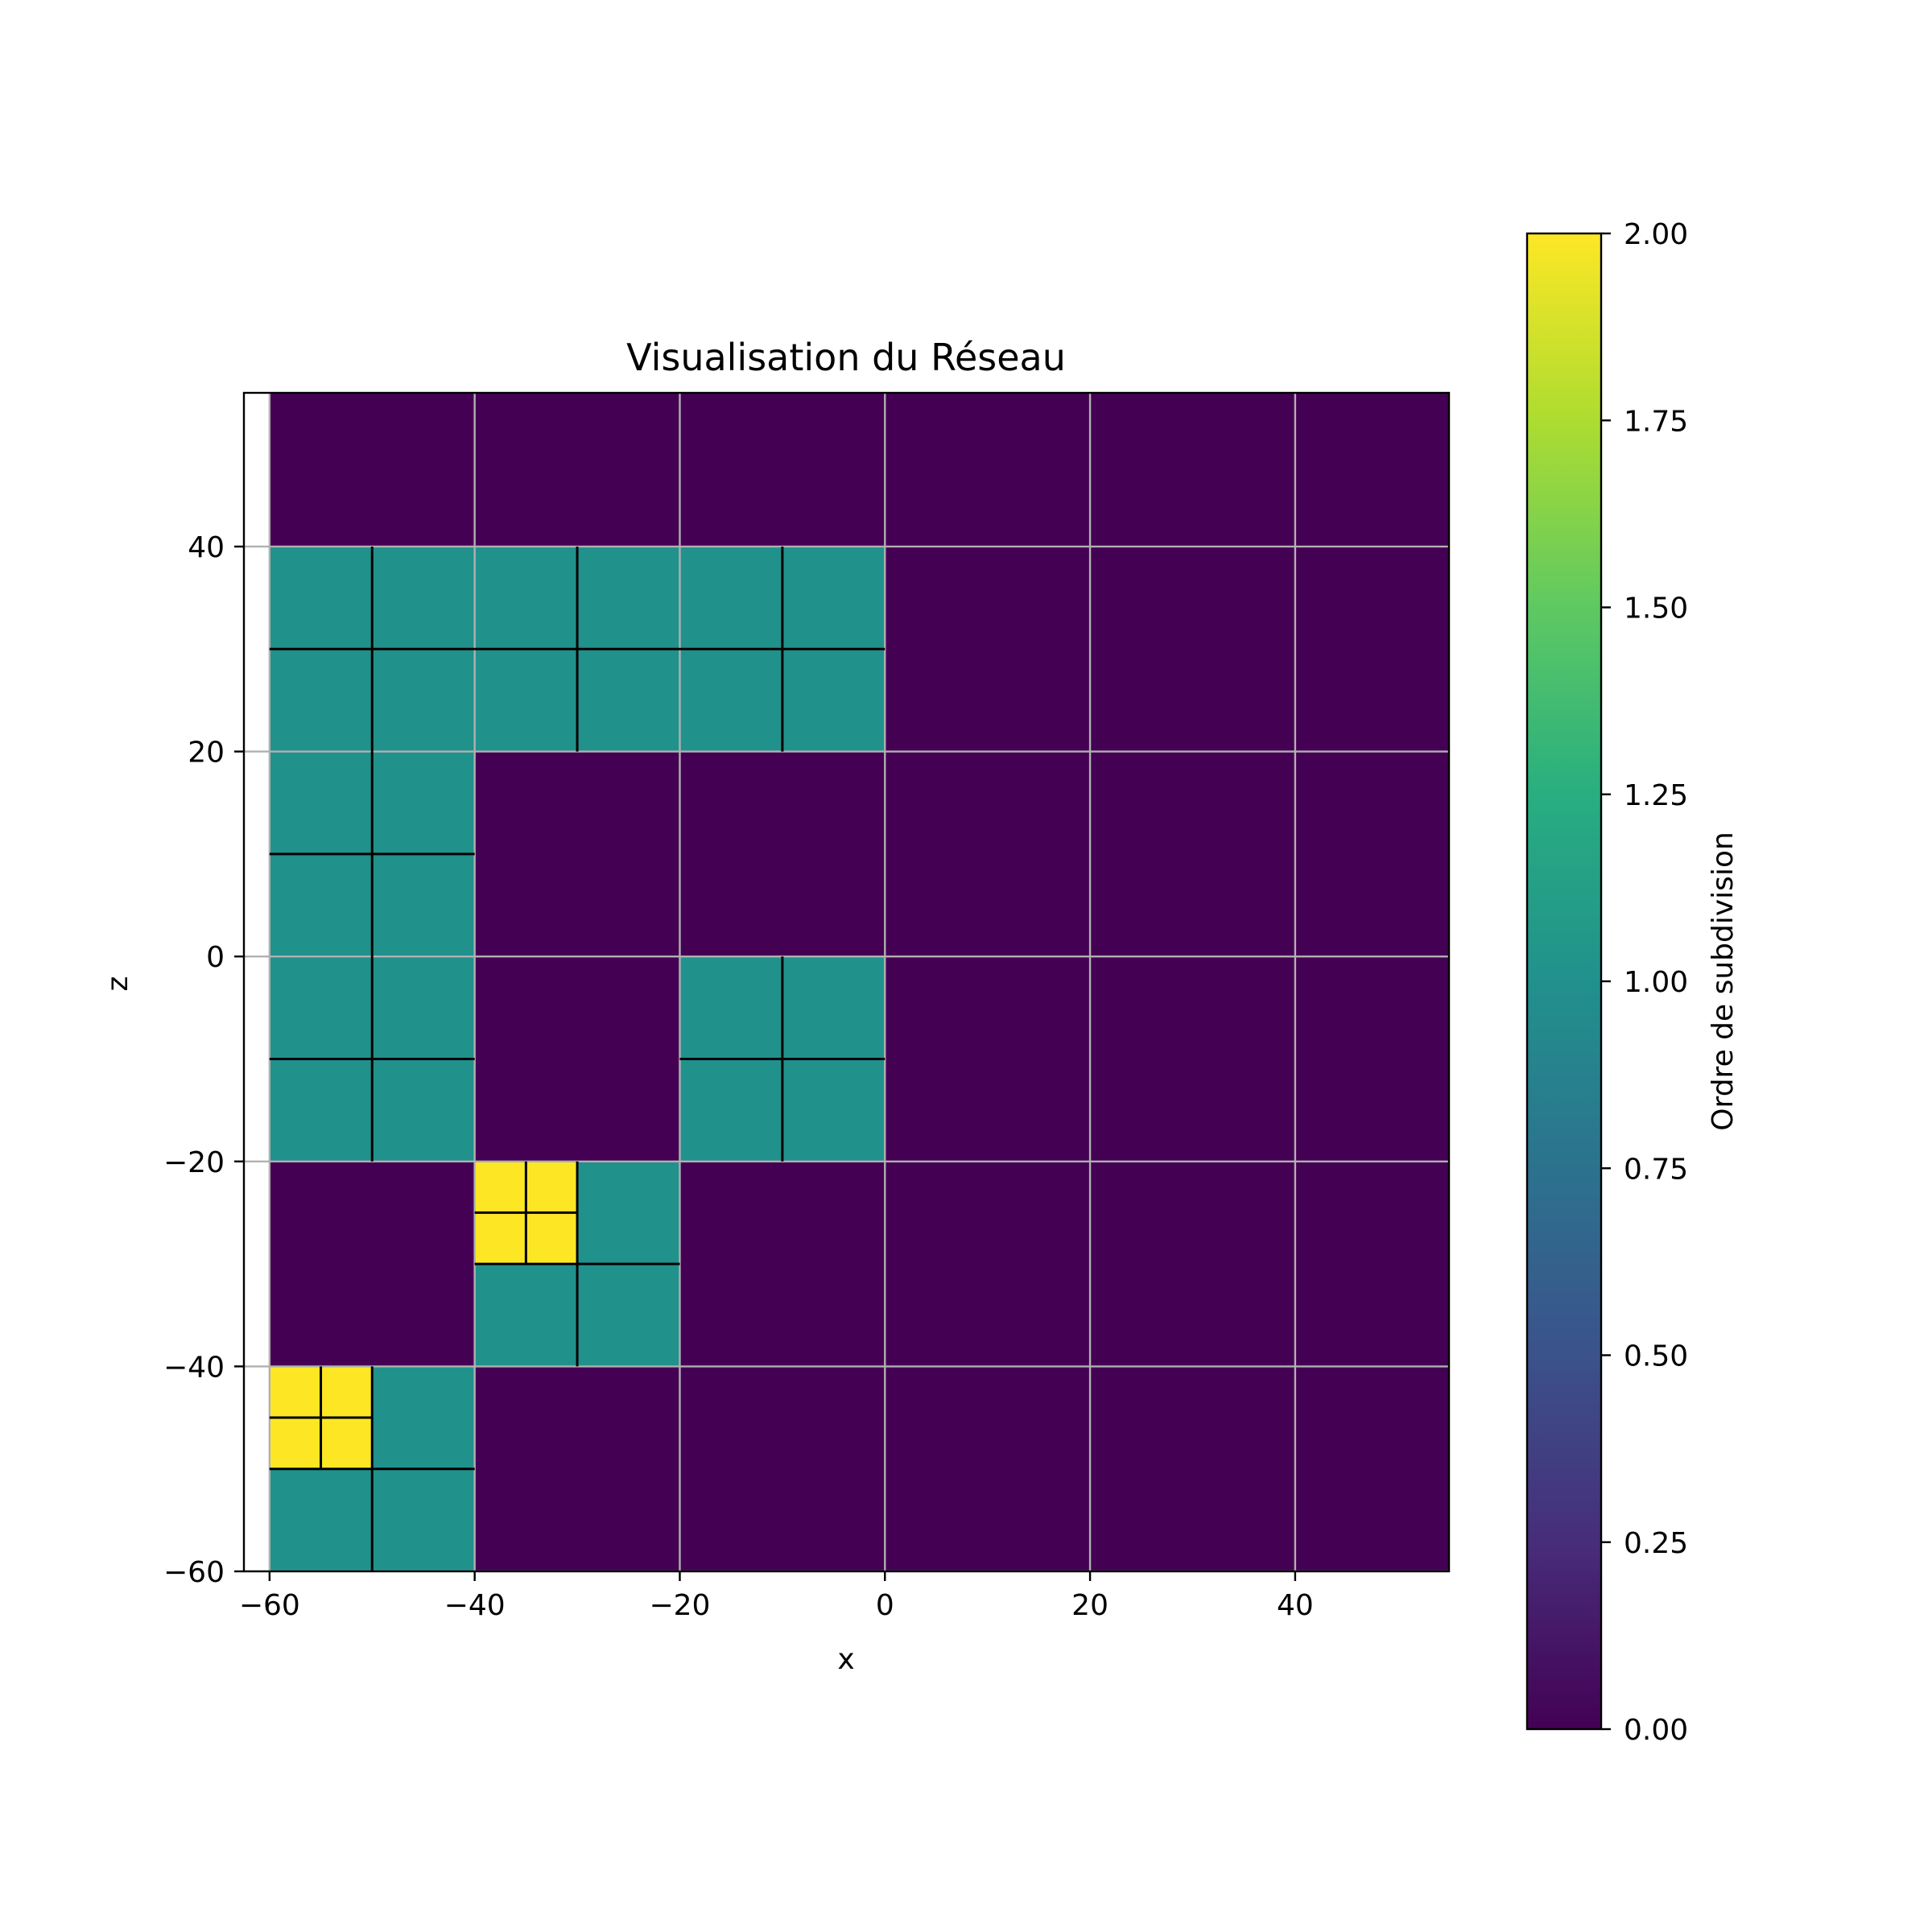 Image resolution: width=1932 pixels, height=1932 pixels. Describe the element at coordinates (1295, 1605) in the screenshot. I see `x-tick-label: 40` at that location.